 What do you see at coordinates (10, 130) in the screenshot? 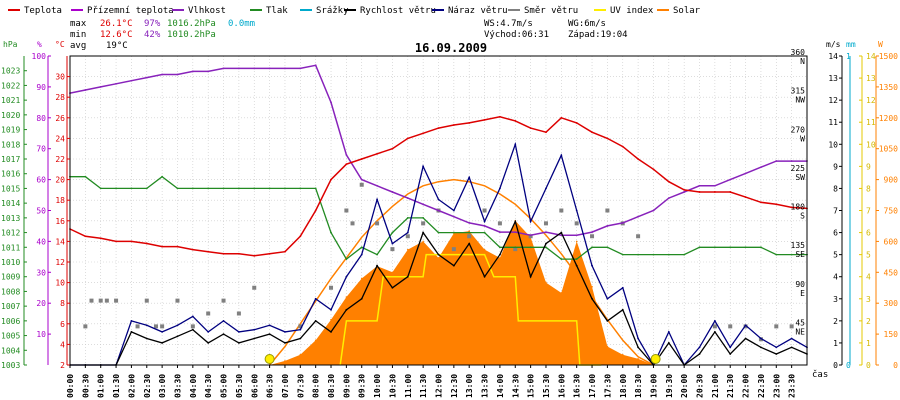
I see `pressure-tick-label: 1019` at bounding box center [10, 130].